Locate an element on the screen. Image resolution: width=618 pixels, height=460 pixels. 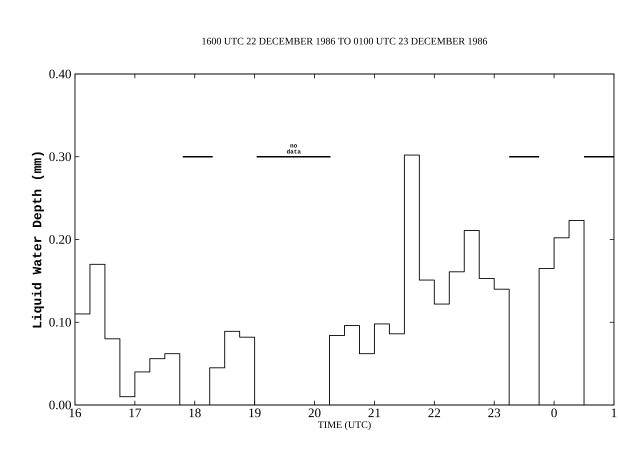
y-tick-label: 0.00 is located at coordinates (60, 405).